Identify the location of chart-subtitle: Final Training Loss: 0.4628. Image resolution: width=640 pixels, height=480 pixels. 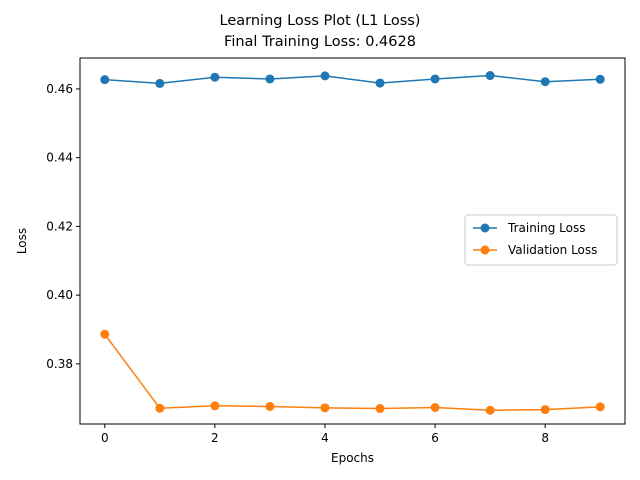
(320, 42).